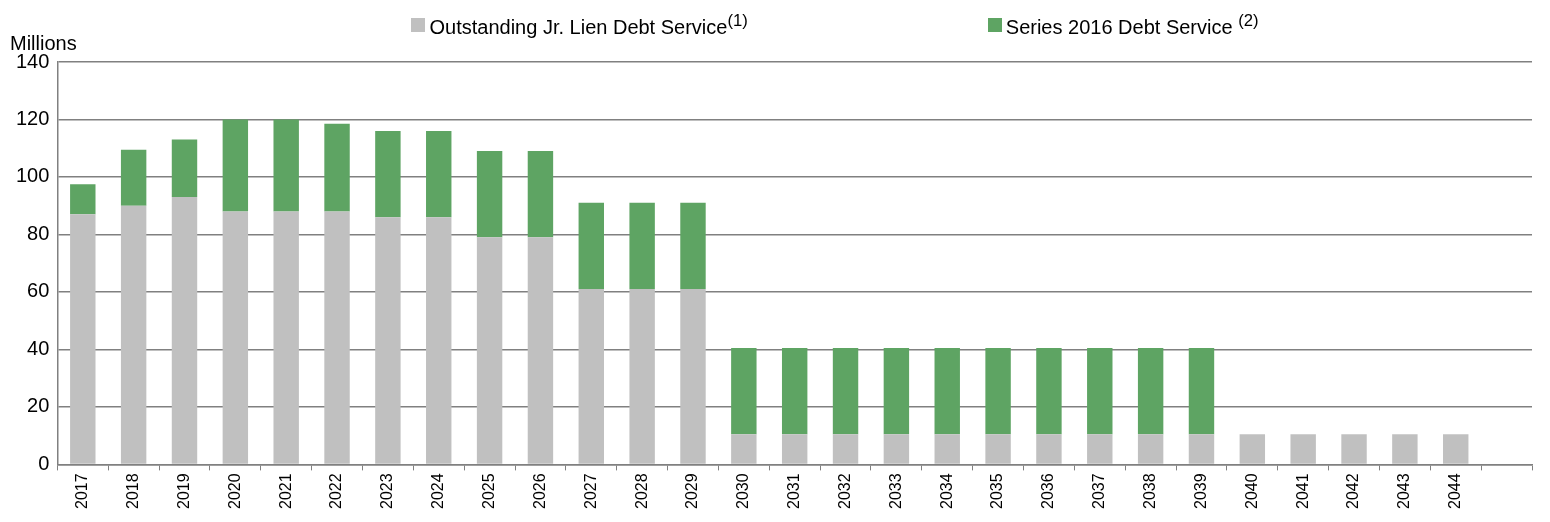  Describe the element at coordinates (1150, 491) in the screenshot. I see `x-tick-label: 2038` at that location.